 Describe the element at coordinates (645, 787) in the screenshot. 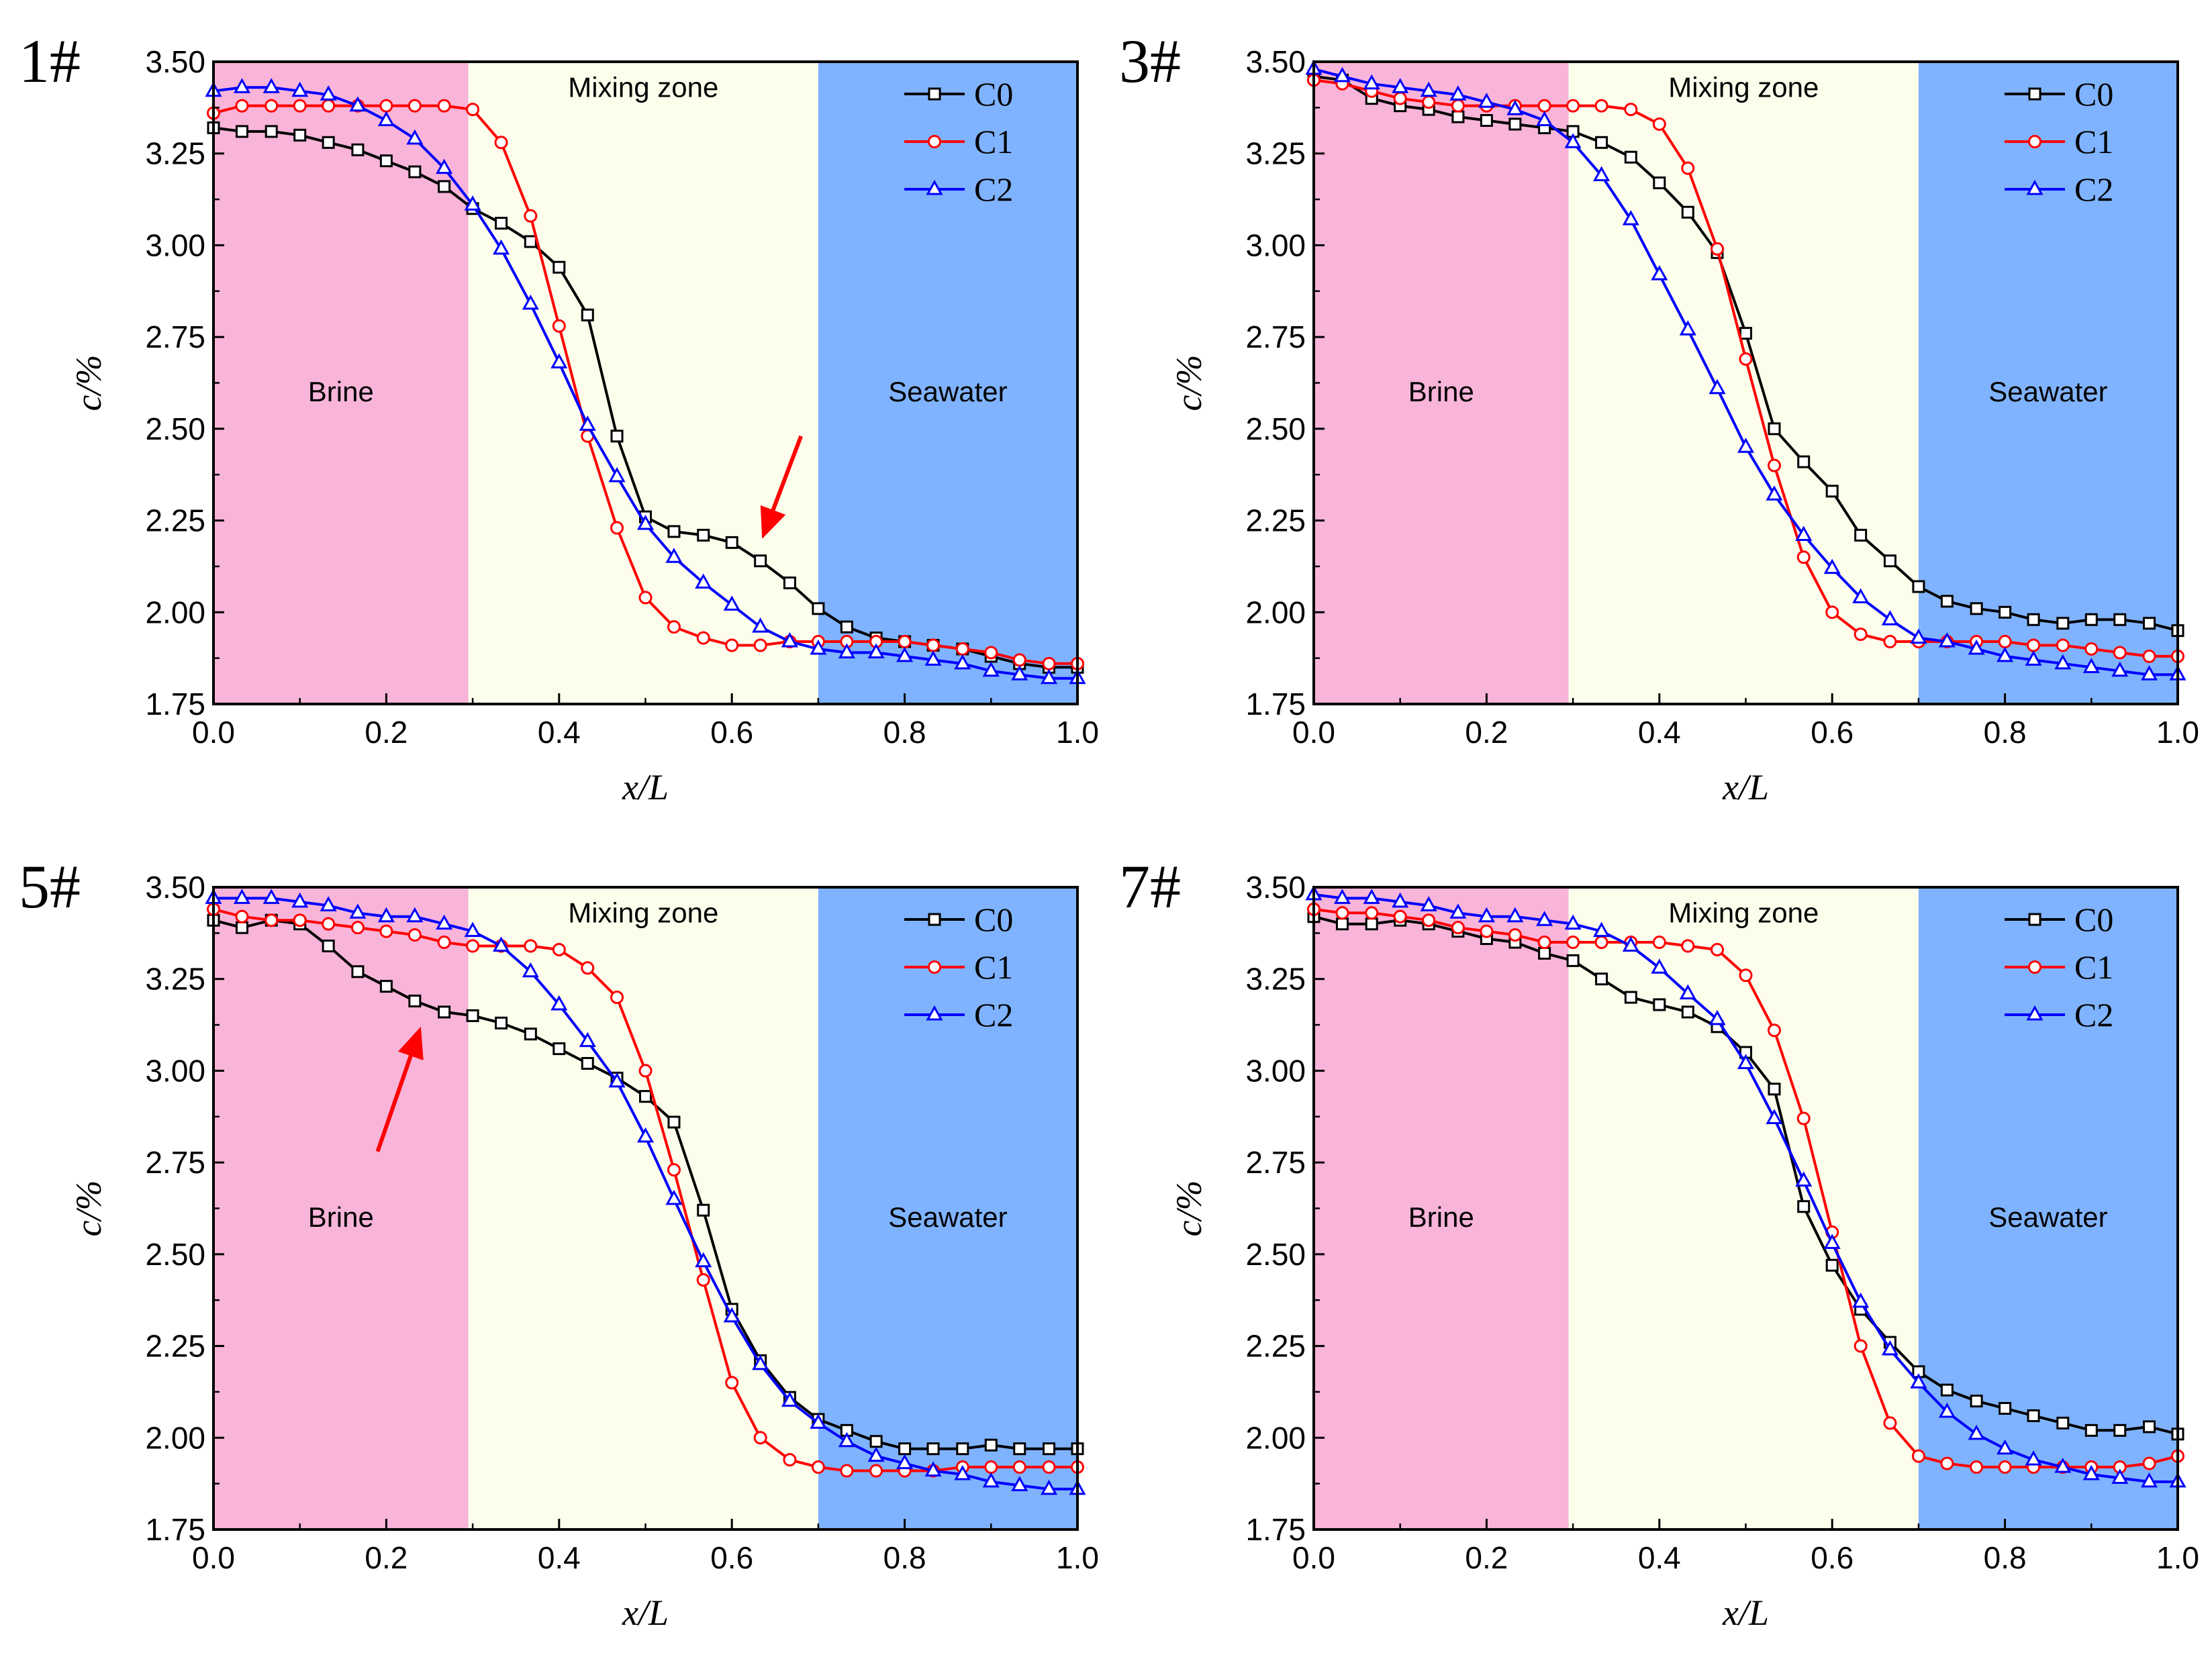

I see `x-axis-title: x/L` at that location.